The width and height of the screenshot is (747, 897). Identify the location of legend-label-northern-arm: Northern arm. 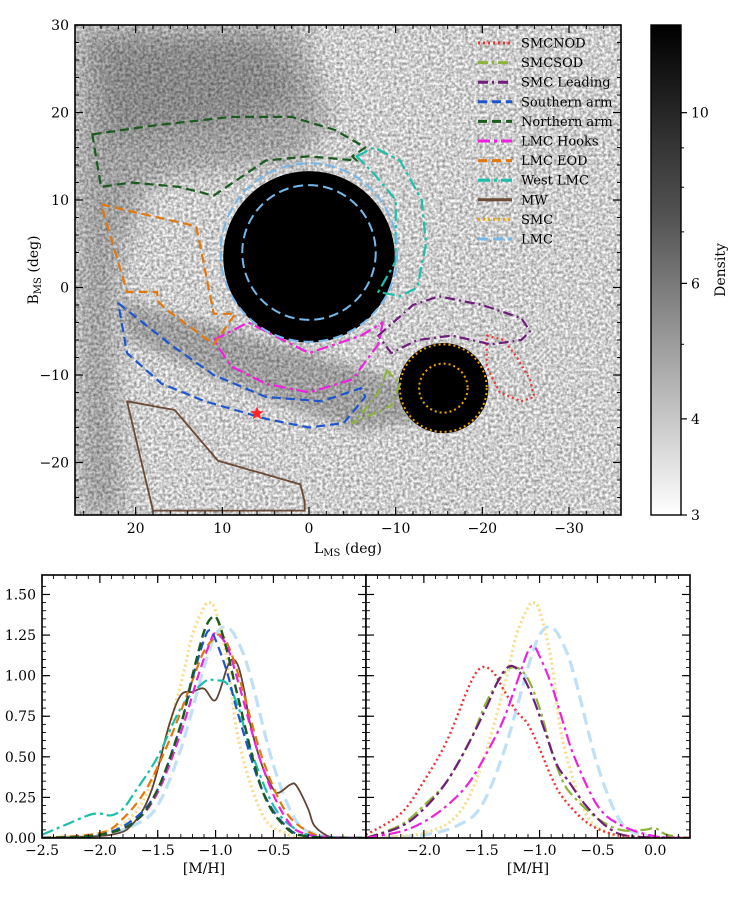
(567, 122).